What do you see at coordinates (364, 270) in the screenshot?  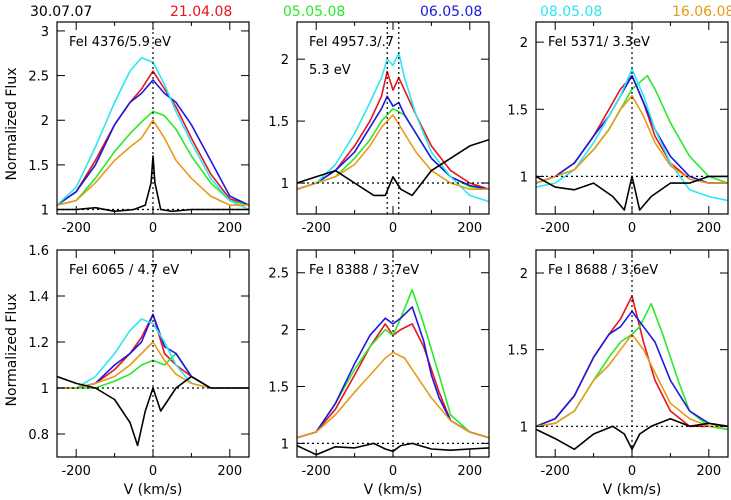 I see `panel-title: Fe I 8388 / 3.7eV` at bounding box center [364, 270].